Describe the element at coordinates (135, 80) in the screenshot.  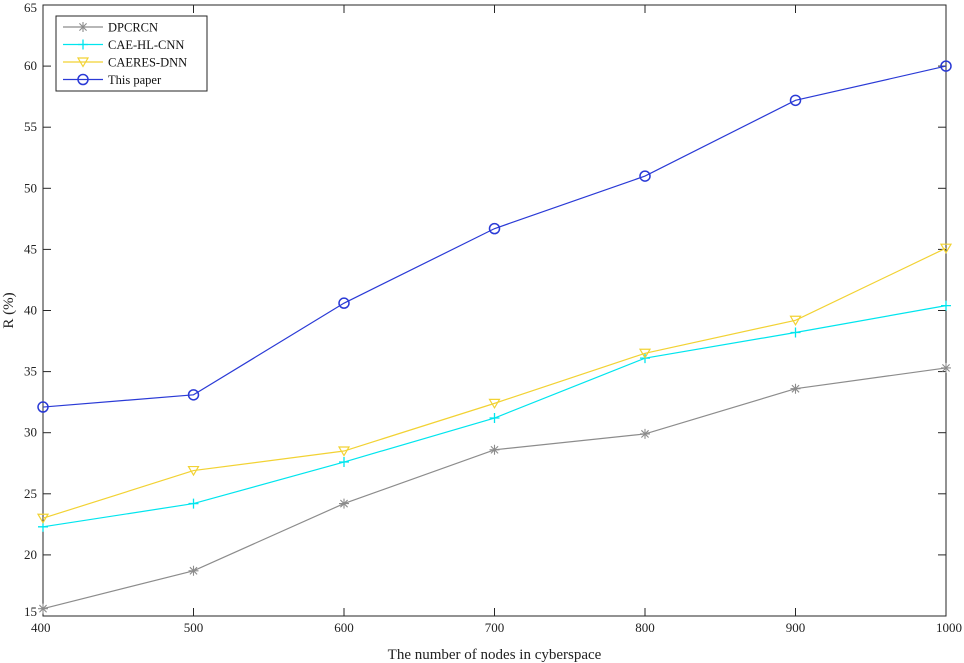
I see `legend-label-3: This paper` at that location.